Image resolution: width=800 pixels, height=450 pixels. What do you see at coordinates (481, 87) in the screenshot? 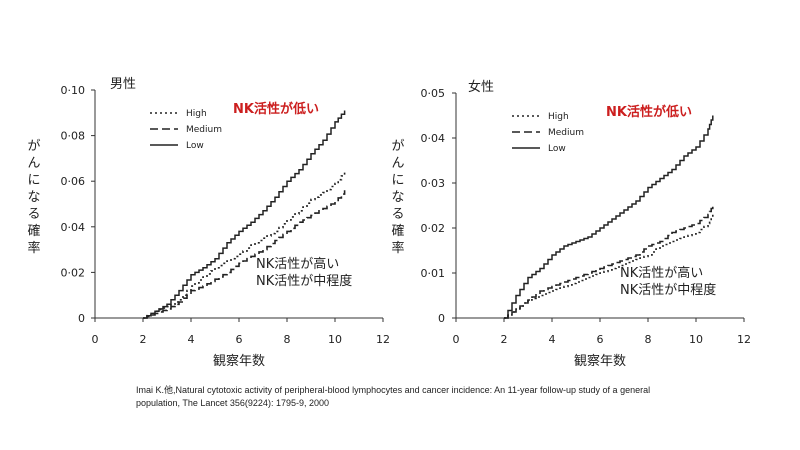
I see `panel-sex-label: 女性` at bounding box center [481, 87].